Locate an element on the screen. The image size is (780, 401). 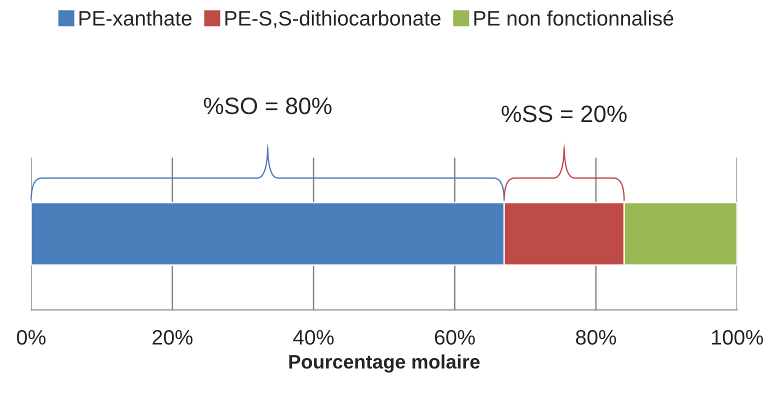
x-tick-label: 0% is located at coordinates (31, 337).